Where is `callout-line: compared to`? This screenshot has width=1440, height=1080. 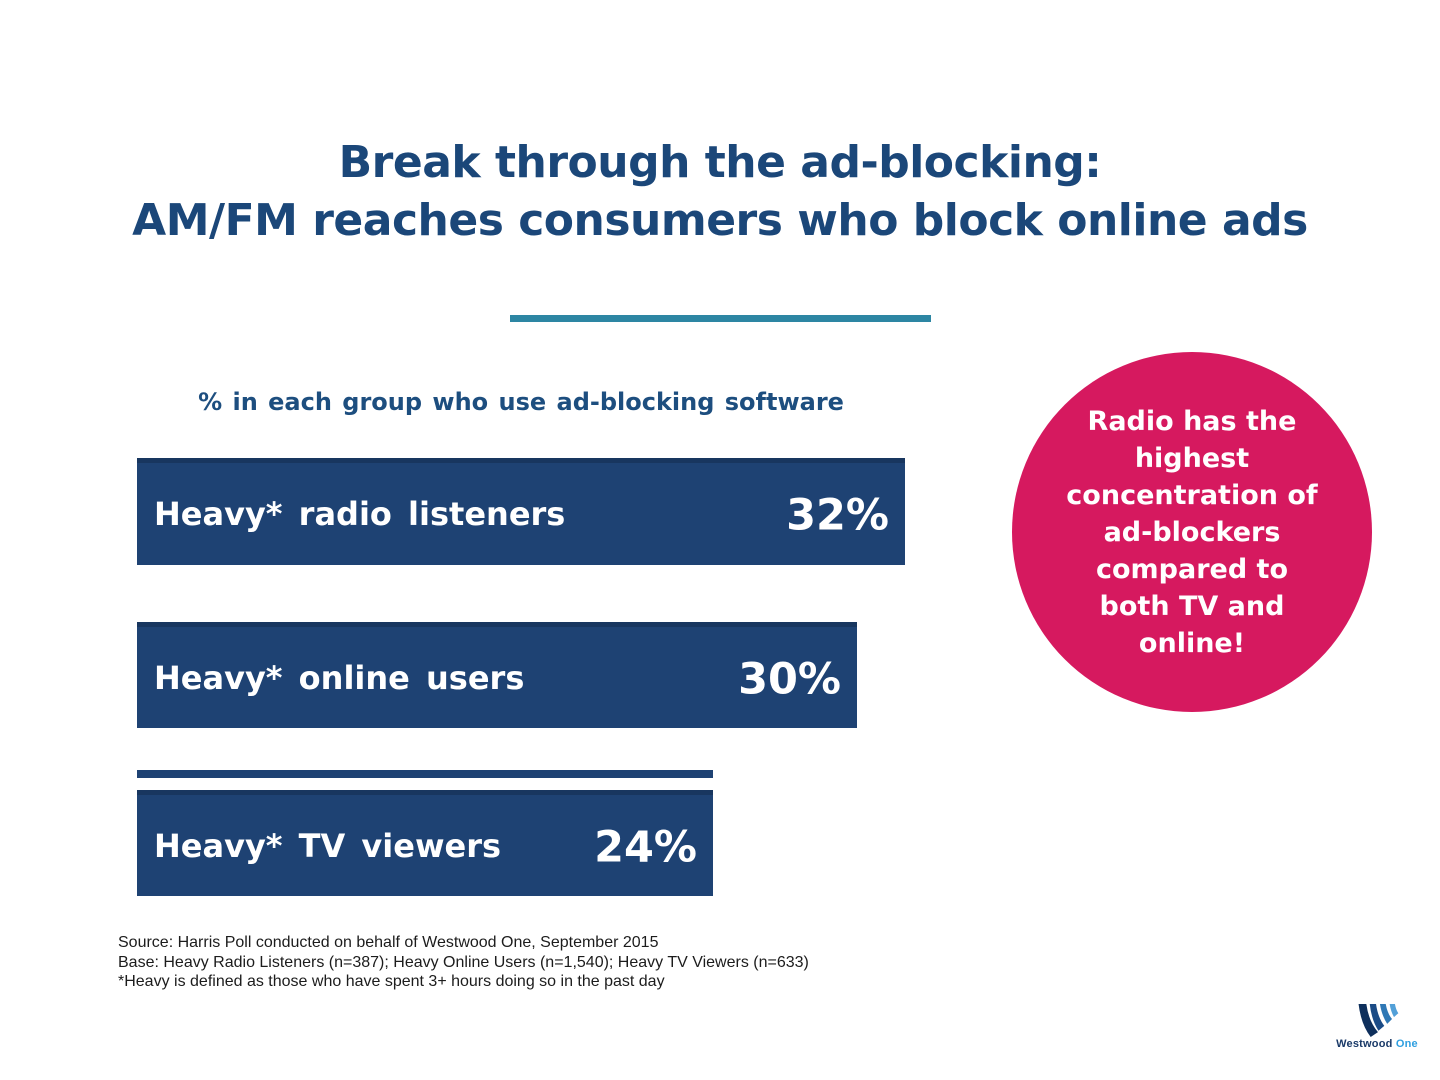 callout-line: compared to is located at coordinates (1192, 569).